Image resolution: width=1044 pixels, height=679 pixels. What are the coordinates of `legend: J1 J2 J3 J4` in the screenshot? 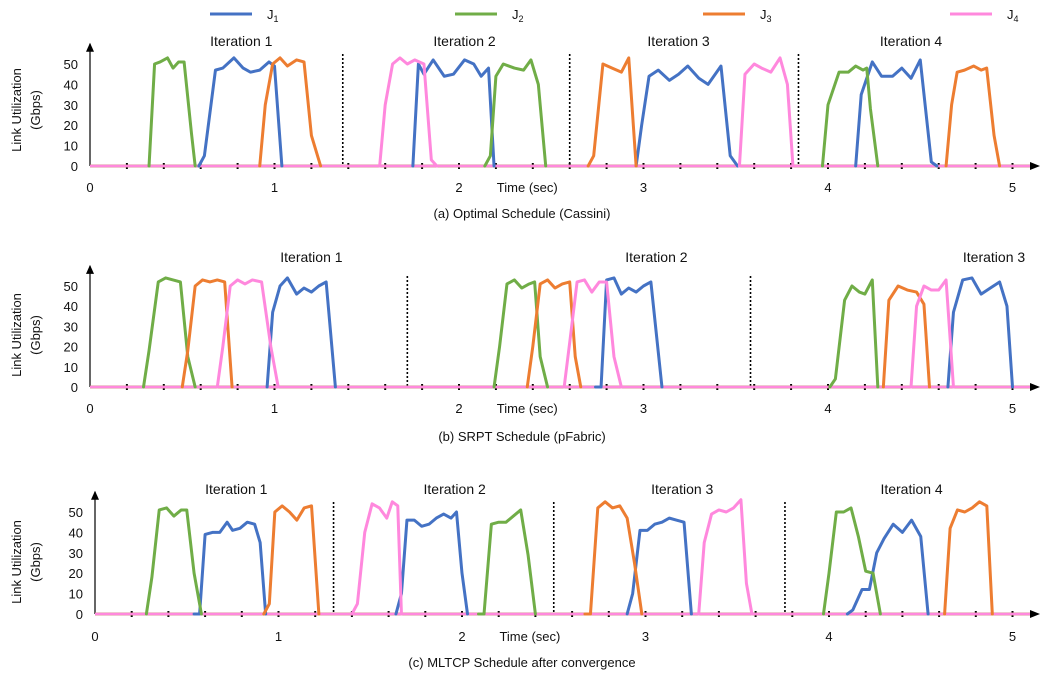 It's located at (614, 15).